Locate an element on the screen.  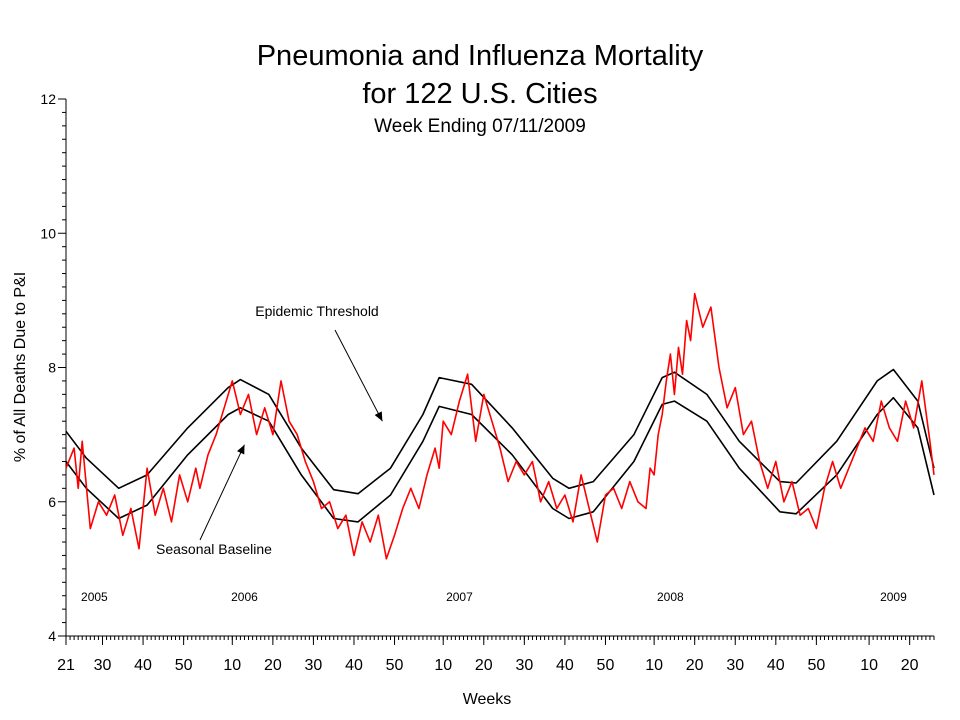
x-tick-label: 21 is located at coordinates (66, 665).